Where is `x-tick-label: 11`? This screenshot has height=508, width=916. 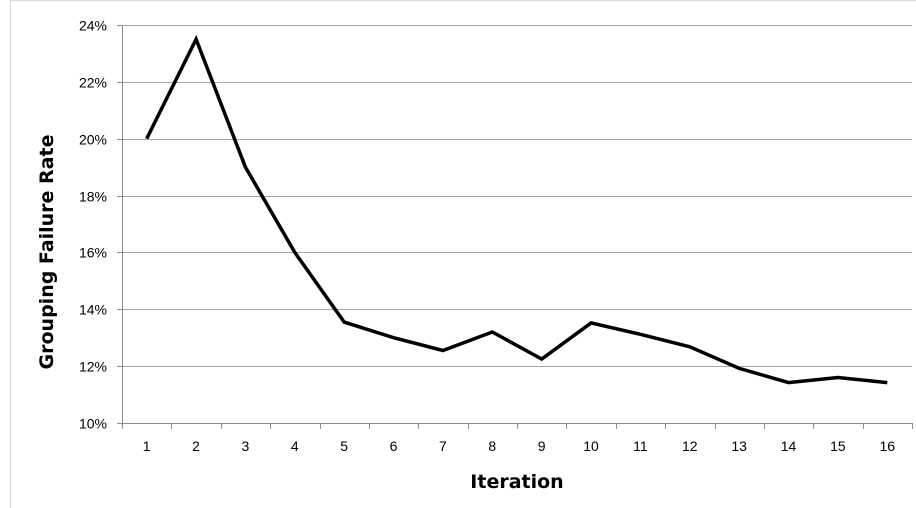
x-tick-label: 11 is located at coordinates (640, 446).